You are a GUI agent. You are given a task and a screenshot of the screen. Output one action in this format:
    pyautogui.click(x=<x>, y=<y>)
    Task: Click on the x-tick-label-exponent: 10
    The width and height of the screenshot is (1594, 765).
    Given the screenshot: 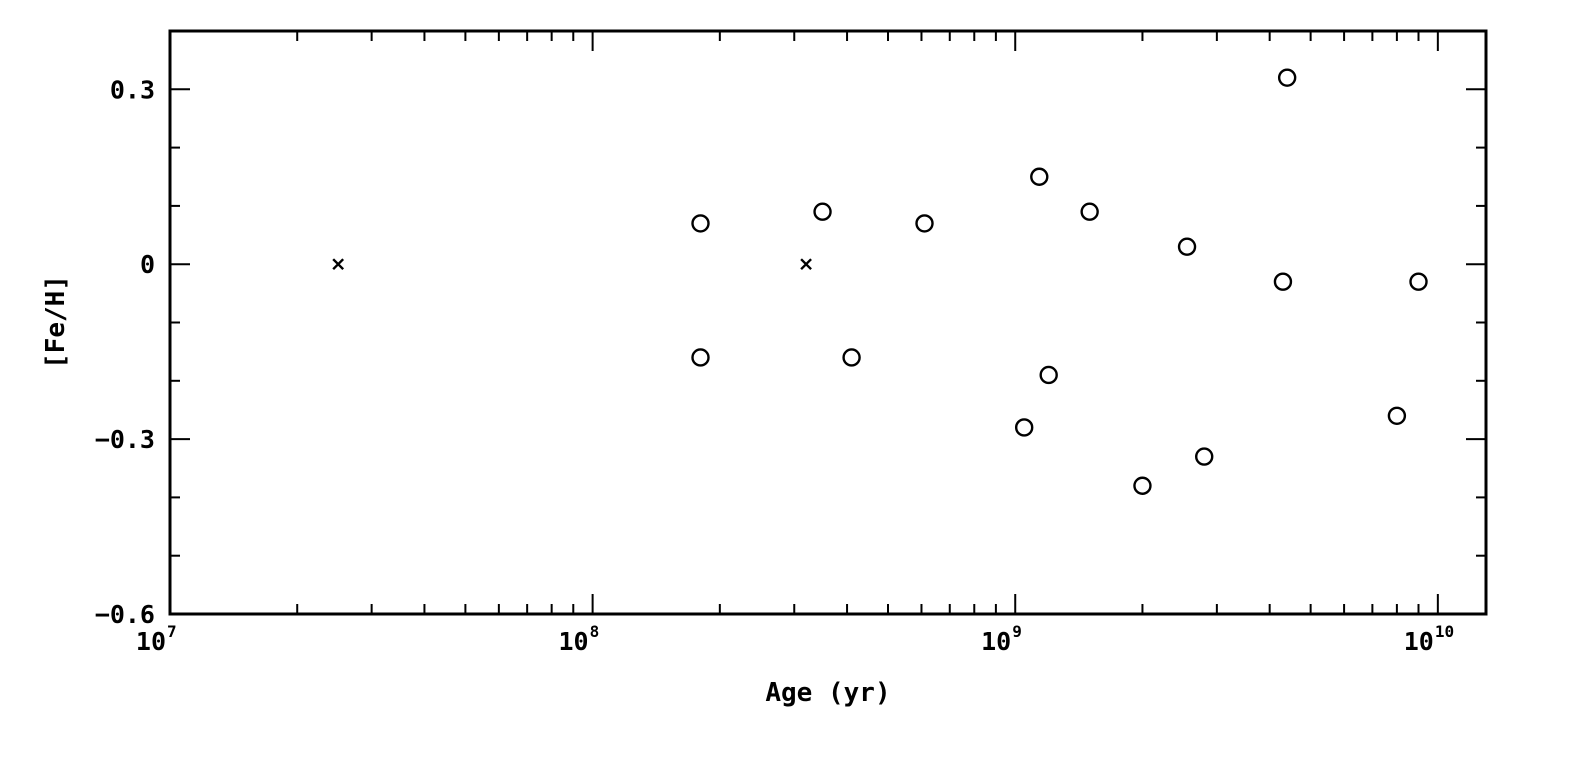 What is the action you would take?
    pyautogui.click(x=1444, y=631)
    